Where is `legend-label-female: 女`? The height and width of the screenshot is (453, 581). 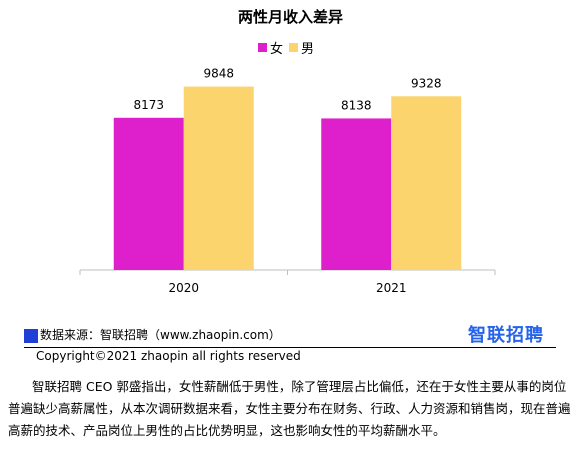 legend-label-female: 女 is located at coordinates (277, 49).